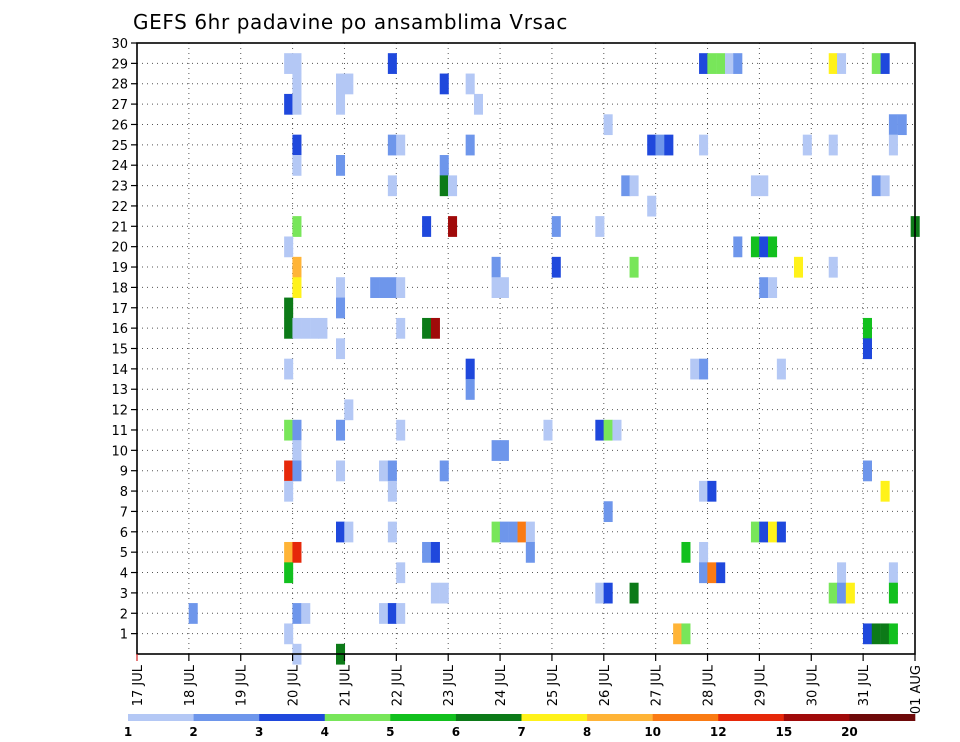 The height and width of the screenshot is (742, 960). What do you see at coordinates (849, 732) in the screenshot?
I see `legend-label: 20` at bounding box center [849, 732].